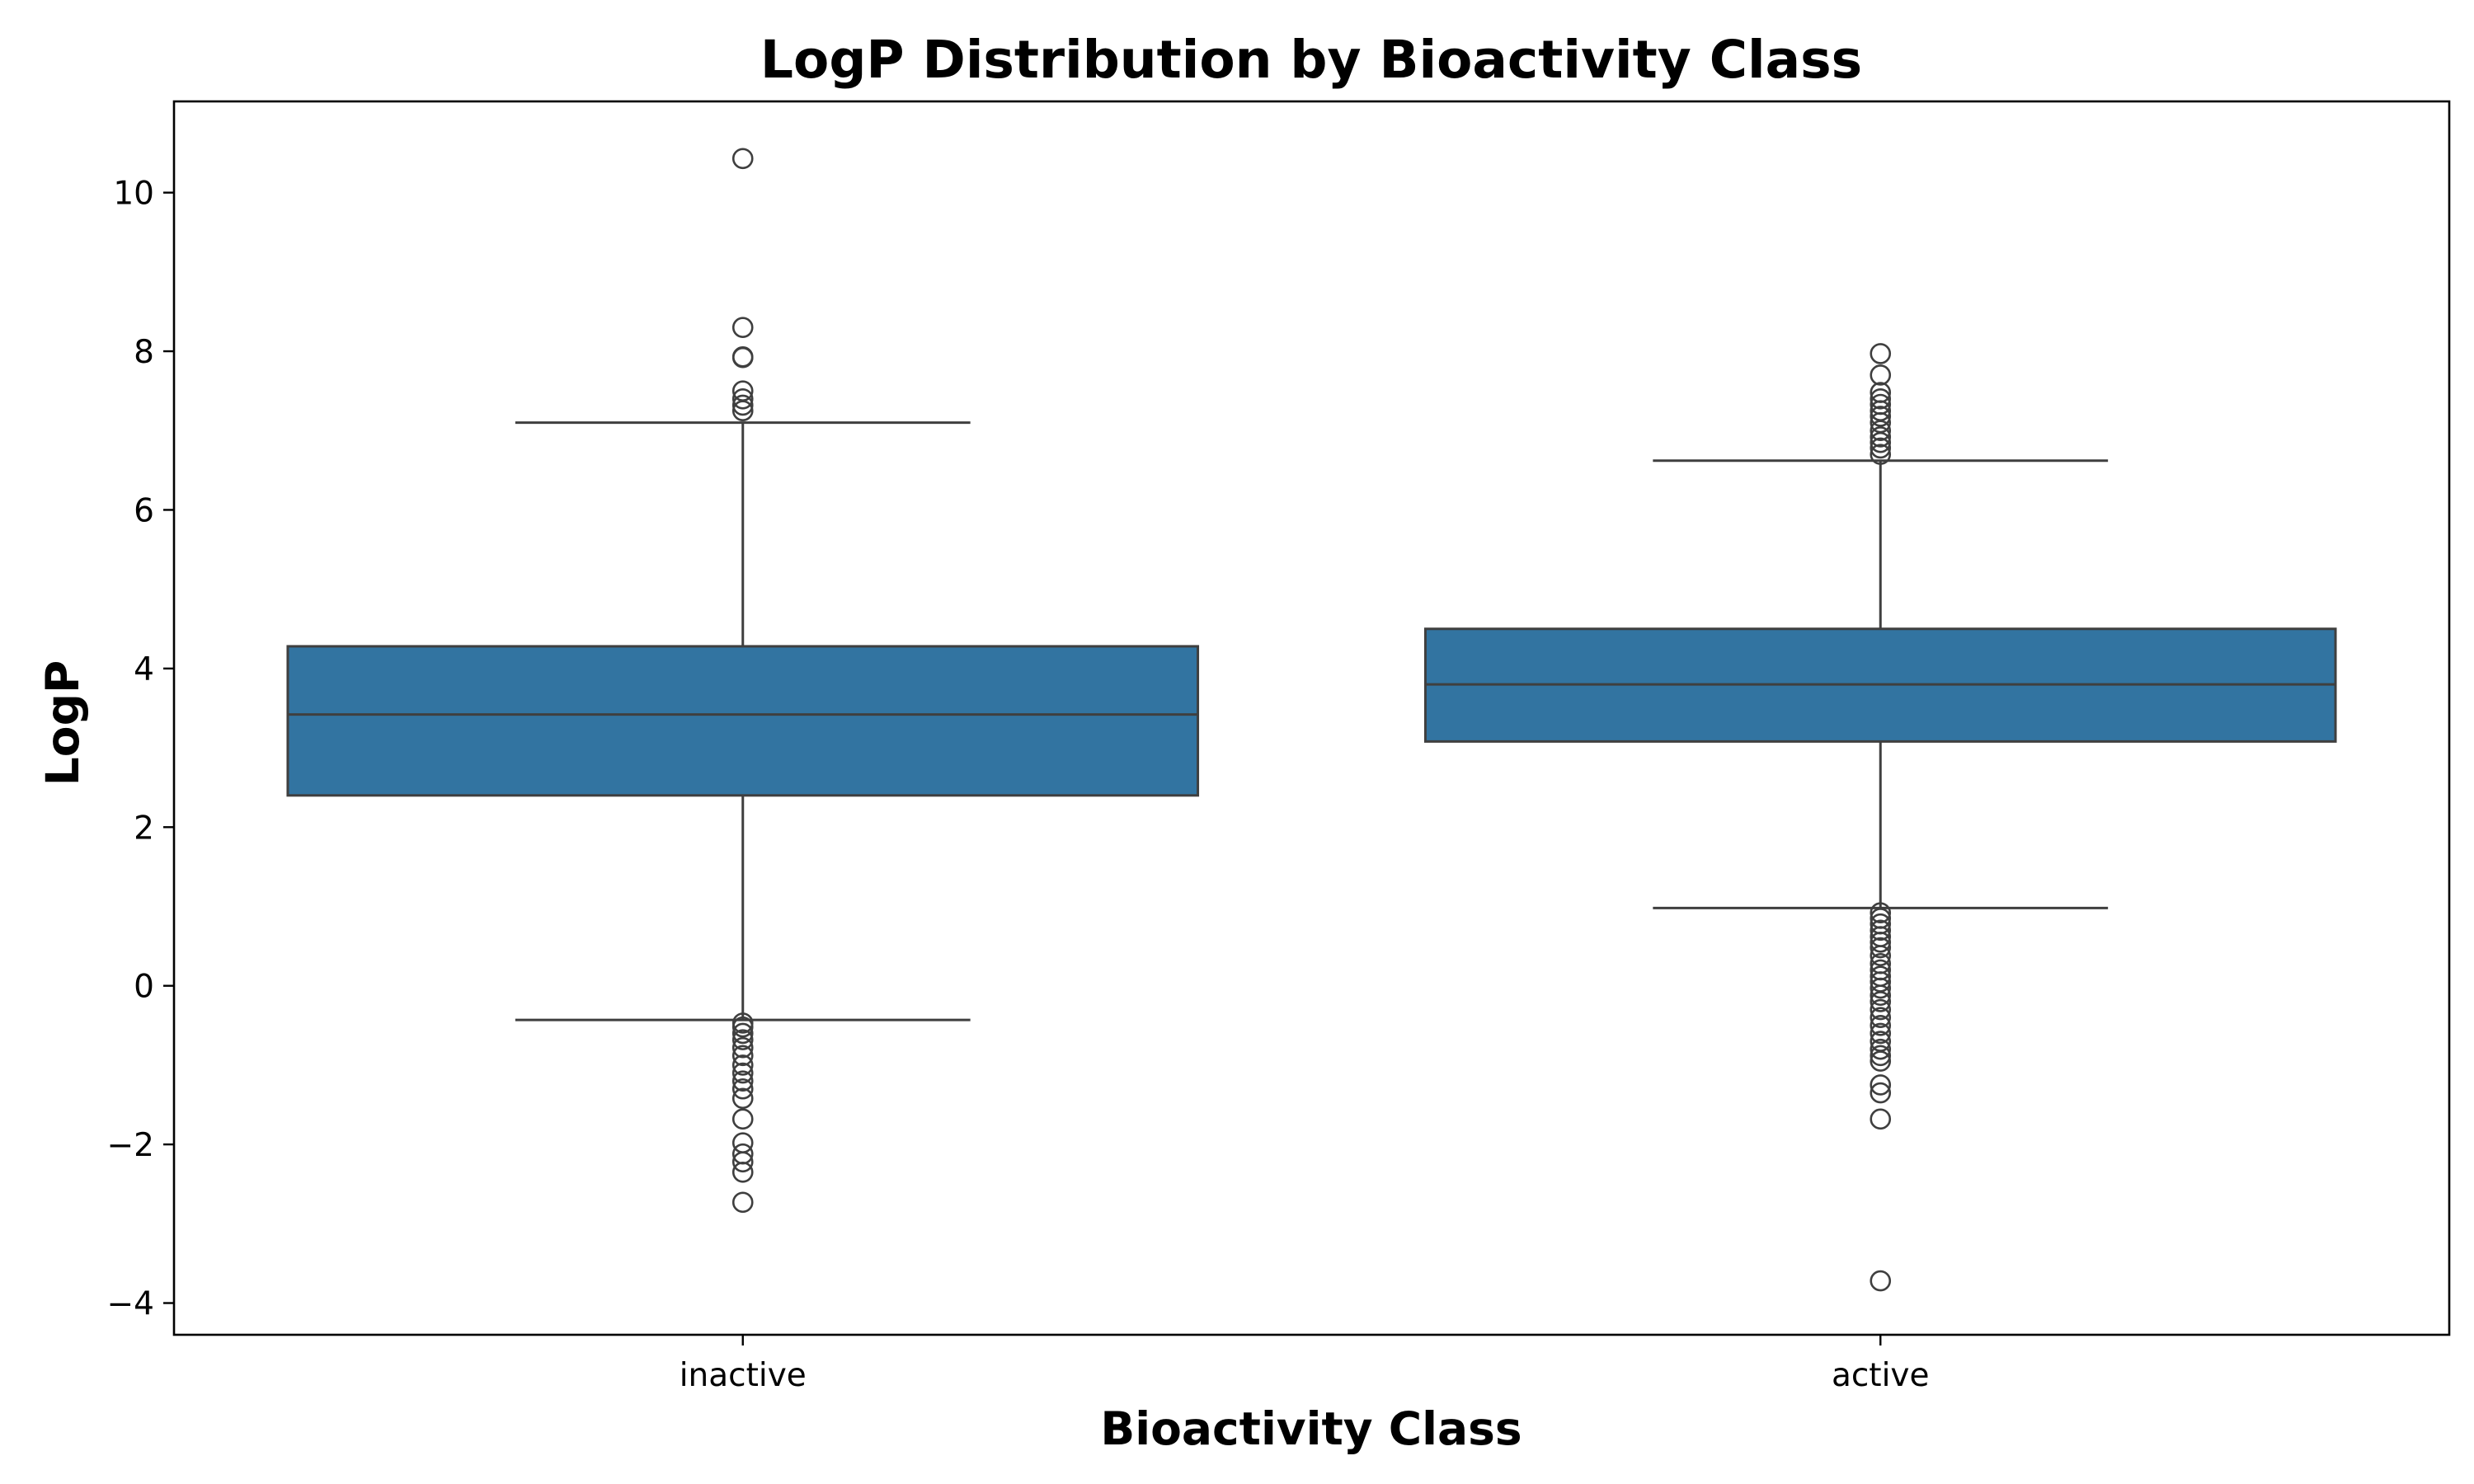 This screenshot has height=1484, width=2474. What do you see at coordinates (62, 723) in the screenshot?
I see `y-axis-label: LogP` at bounding box center [62, 723].